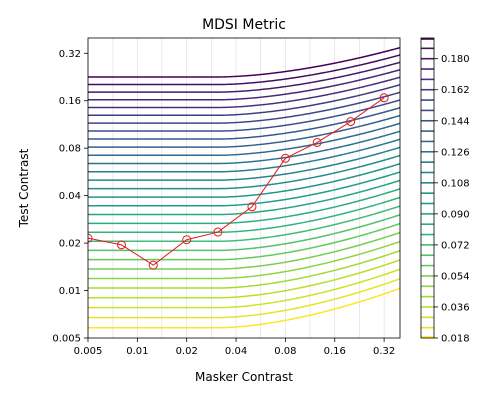  Describe the element at coordinates (384, 351) in the screenshot. I see `x-tick-label: 0.32` at that location.